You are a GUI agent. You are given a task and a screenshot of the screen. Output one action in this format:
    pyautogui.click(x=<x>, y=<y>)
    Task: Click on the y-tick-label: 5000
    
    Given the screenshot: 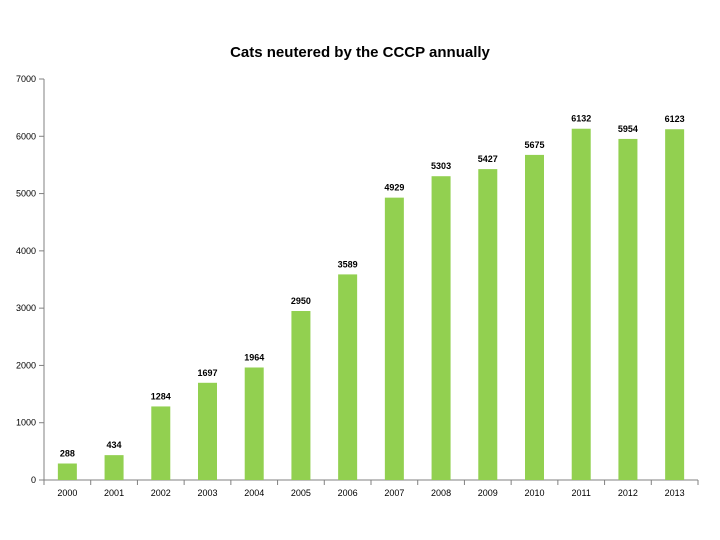 What is the action you would take?
    pyautogui.click(x=26, y=194)
    